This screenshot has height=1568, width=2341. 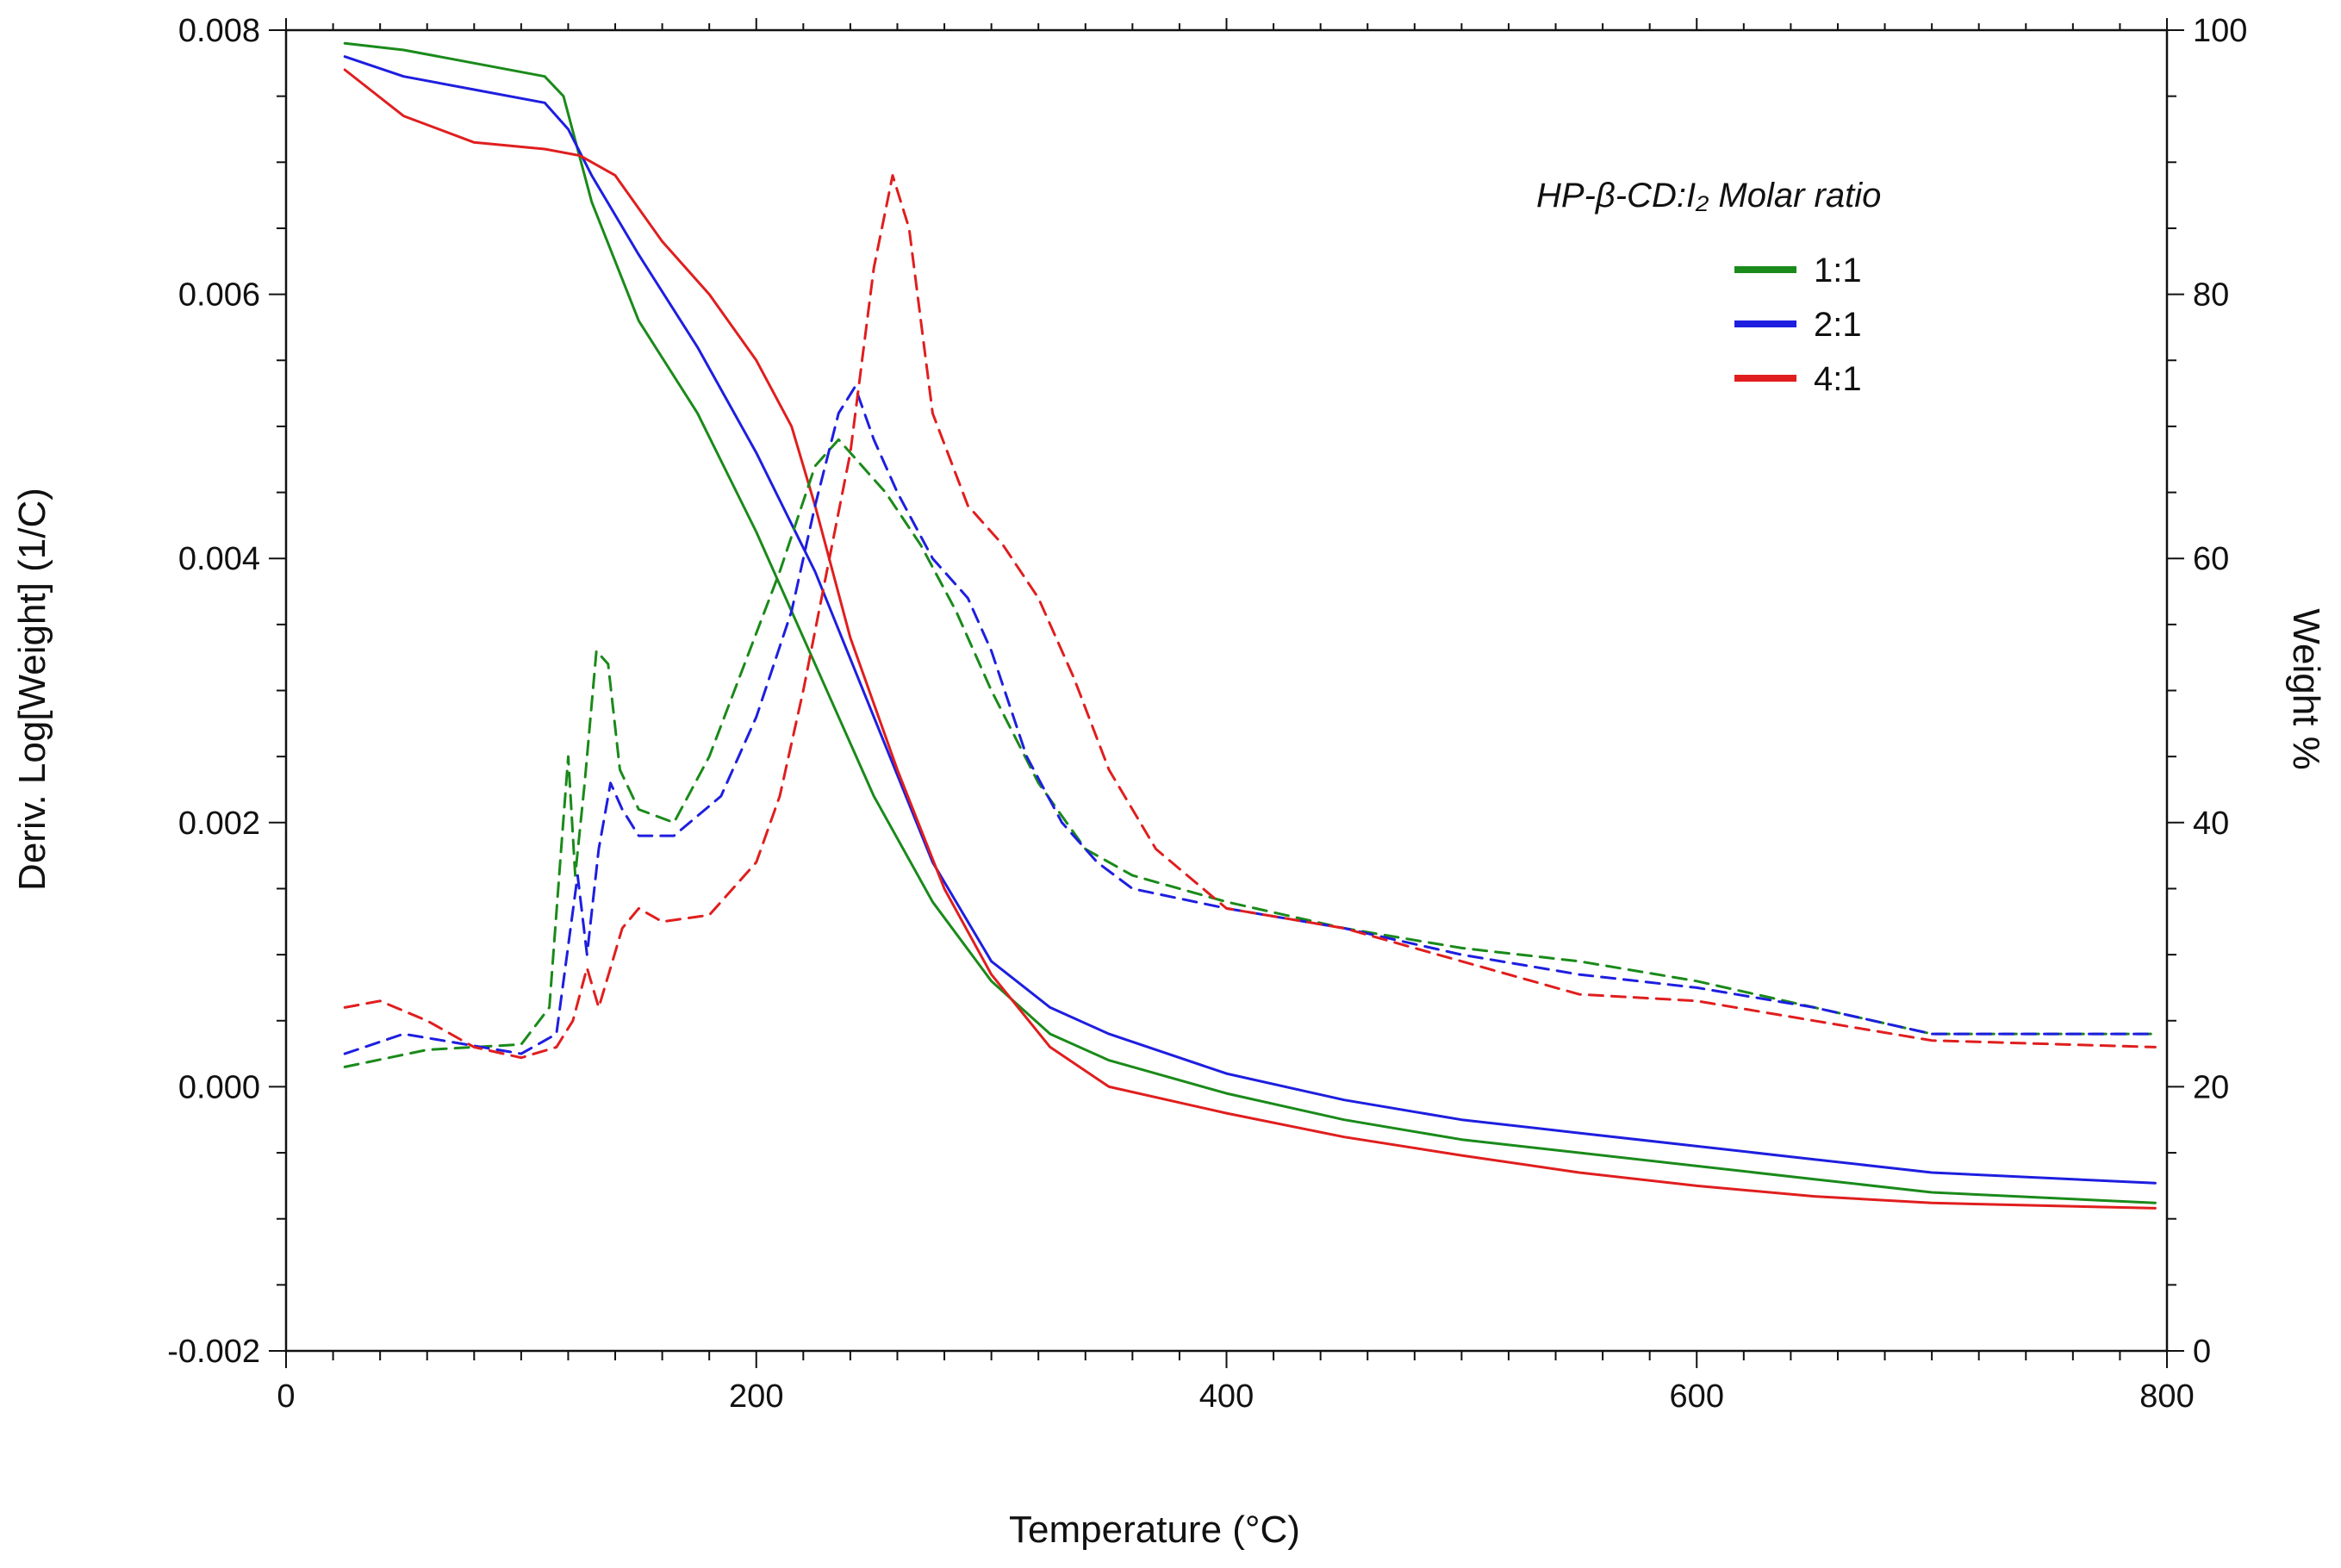 What do you see at coordinates (219, 1087) in the screenshot?
I see `y-left-tick-label: 0.000` at bounding box center [219, 1087].